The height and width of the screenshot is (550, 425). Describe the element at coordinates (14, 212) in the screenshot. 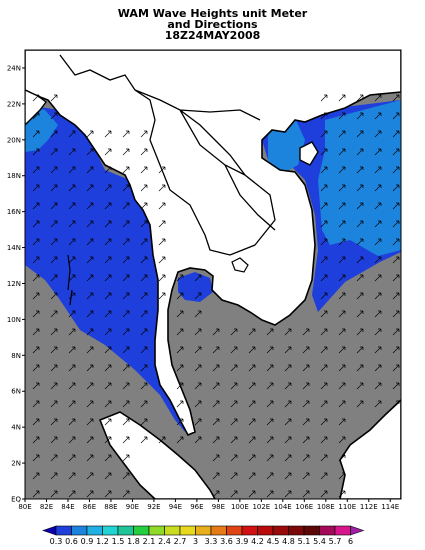

I see `lat-tick-label: 16N` at that location.